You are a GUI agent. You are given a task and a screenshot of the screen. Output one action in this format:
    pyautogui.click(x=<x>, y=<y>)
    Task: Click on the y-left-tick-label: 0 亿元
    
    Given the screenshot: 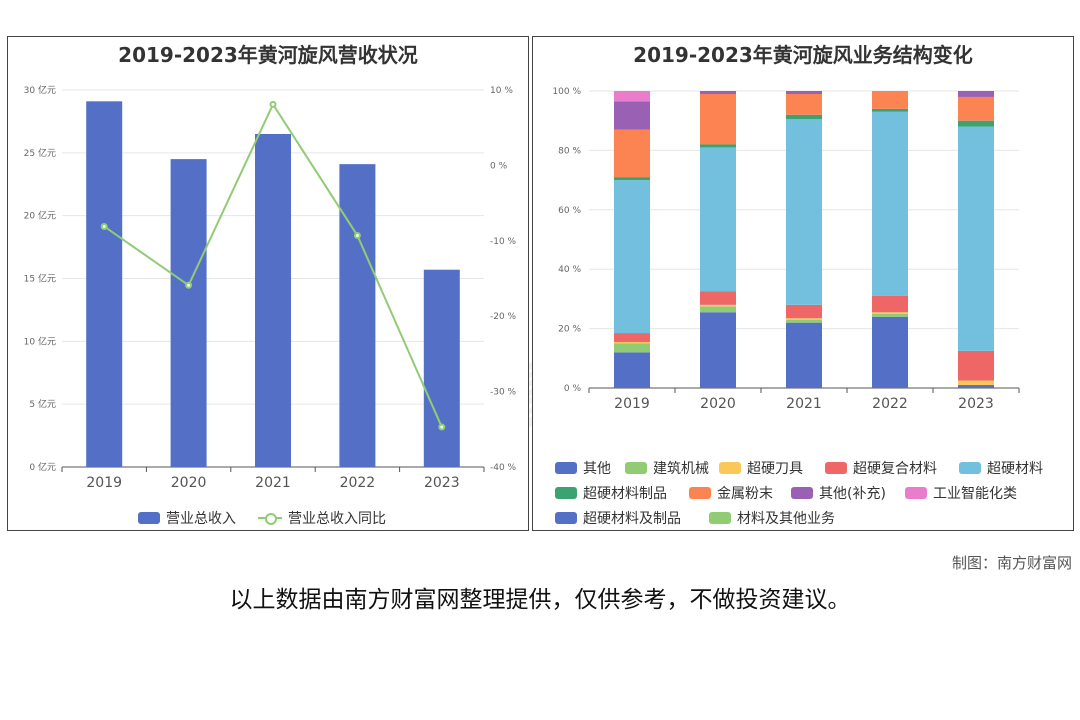 What is the action you would take?
    pyautogui.click(x=42, y=467)
    